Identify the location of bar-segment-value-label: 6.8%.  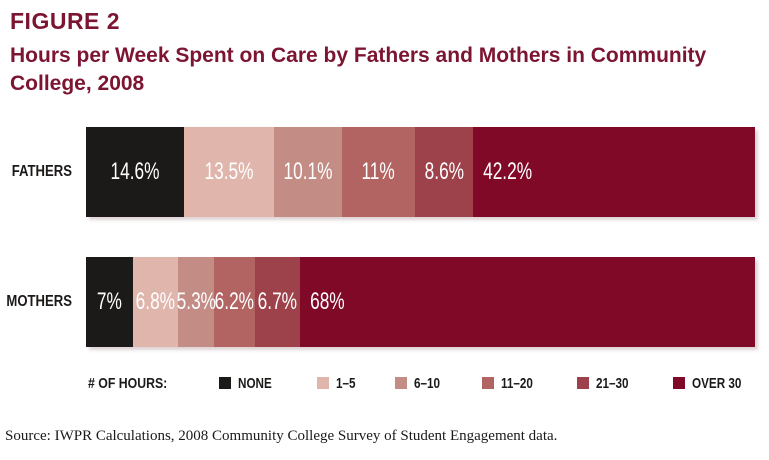
(155, 301).